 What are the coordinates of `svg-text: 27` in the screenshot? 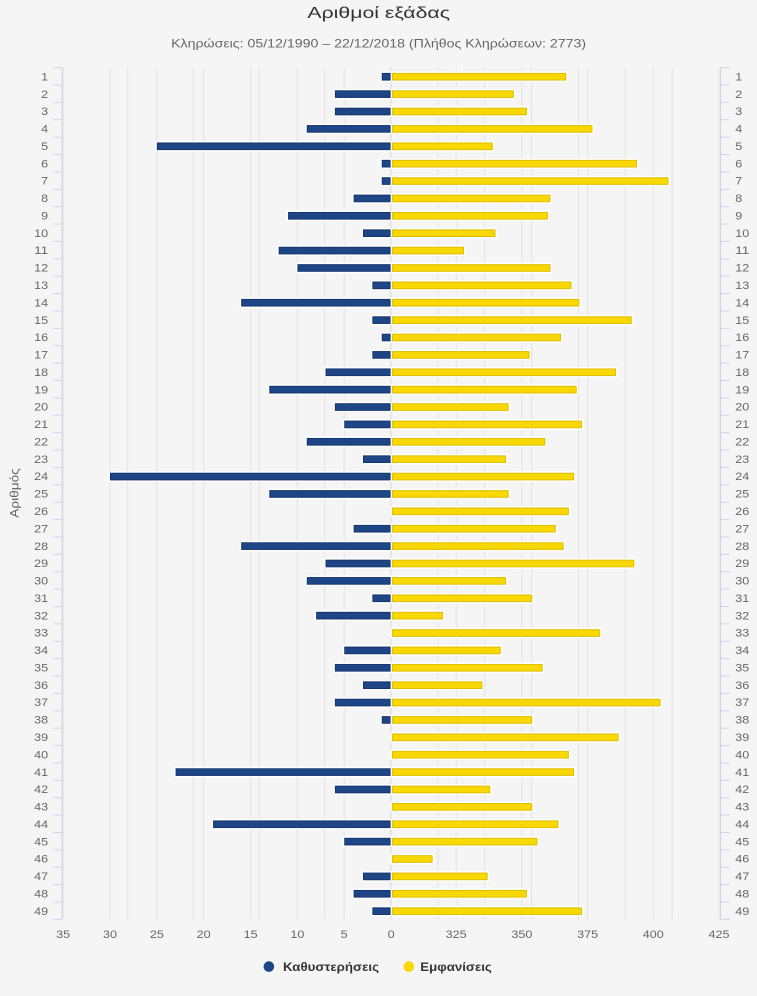 It's located at (742, 529).